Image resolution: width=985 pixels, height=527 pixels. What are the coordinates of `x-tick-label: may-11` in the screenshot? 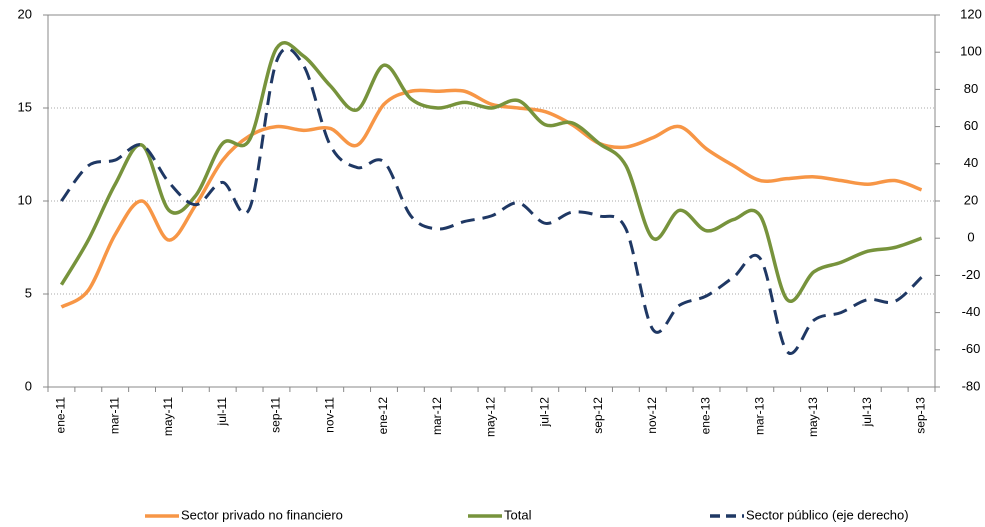 It's located at (168, 416).